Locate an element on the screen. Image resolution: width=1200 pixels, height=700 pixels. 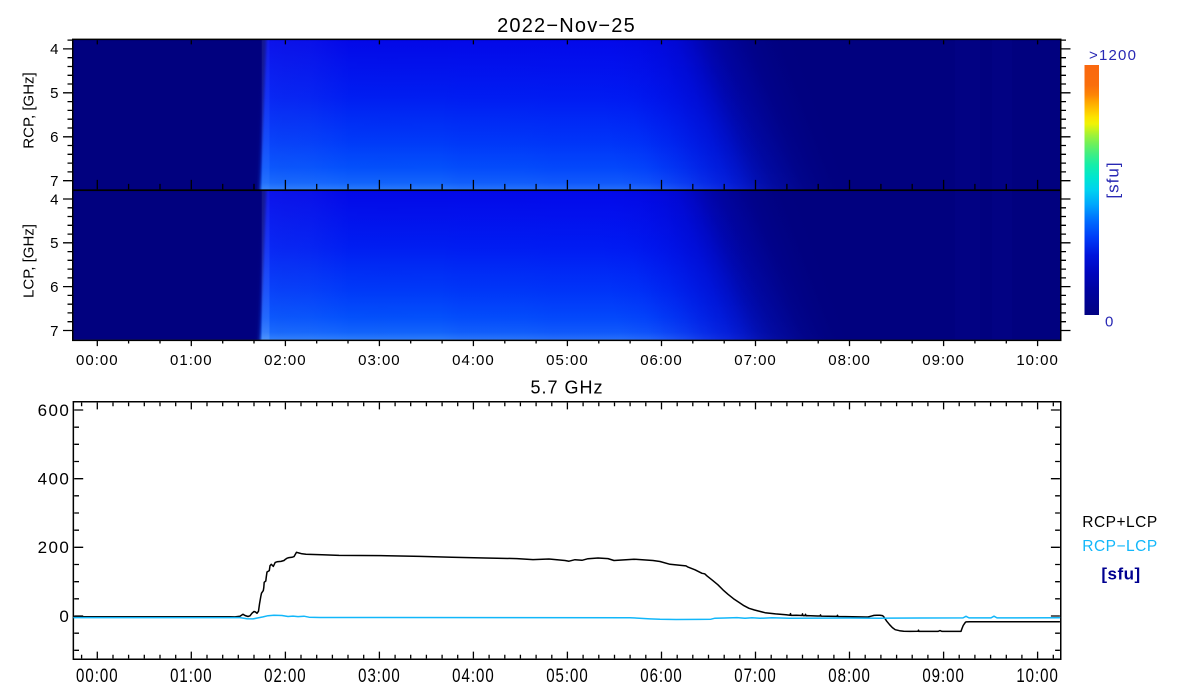
svg-text: 5.7 GHz is located at coordinates (566, 388).